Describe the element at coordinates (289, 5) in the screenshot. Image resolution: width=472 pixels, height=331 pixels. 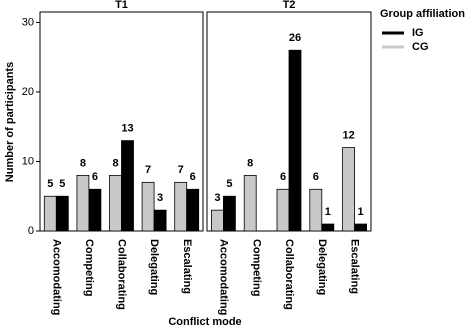
I see `panel-title: T2` at that location.